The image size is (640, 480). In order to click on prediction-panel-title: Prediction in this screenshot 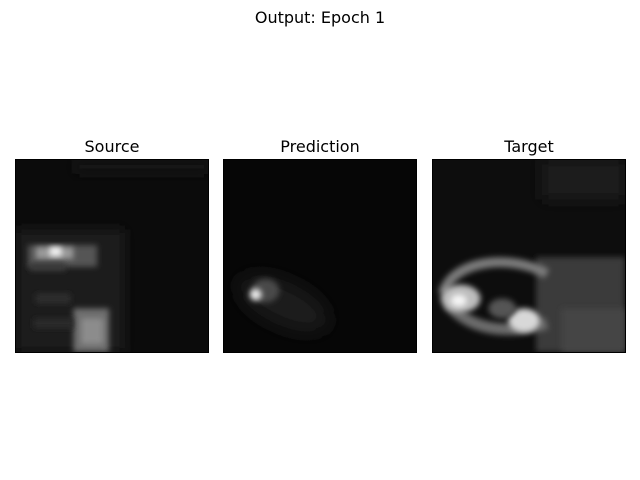, I will do `click(320, 146)`.